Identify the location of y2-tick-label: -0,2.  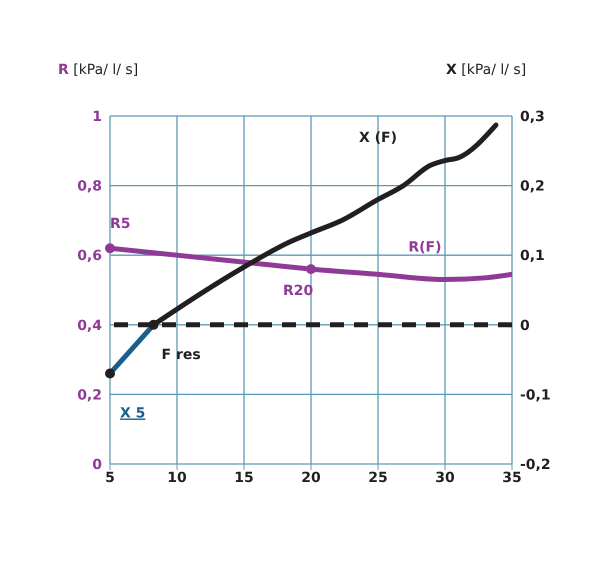
(535, 464).